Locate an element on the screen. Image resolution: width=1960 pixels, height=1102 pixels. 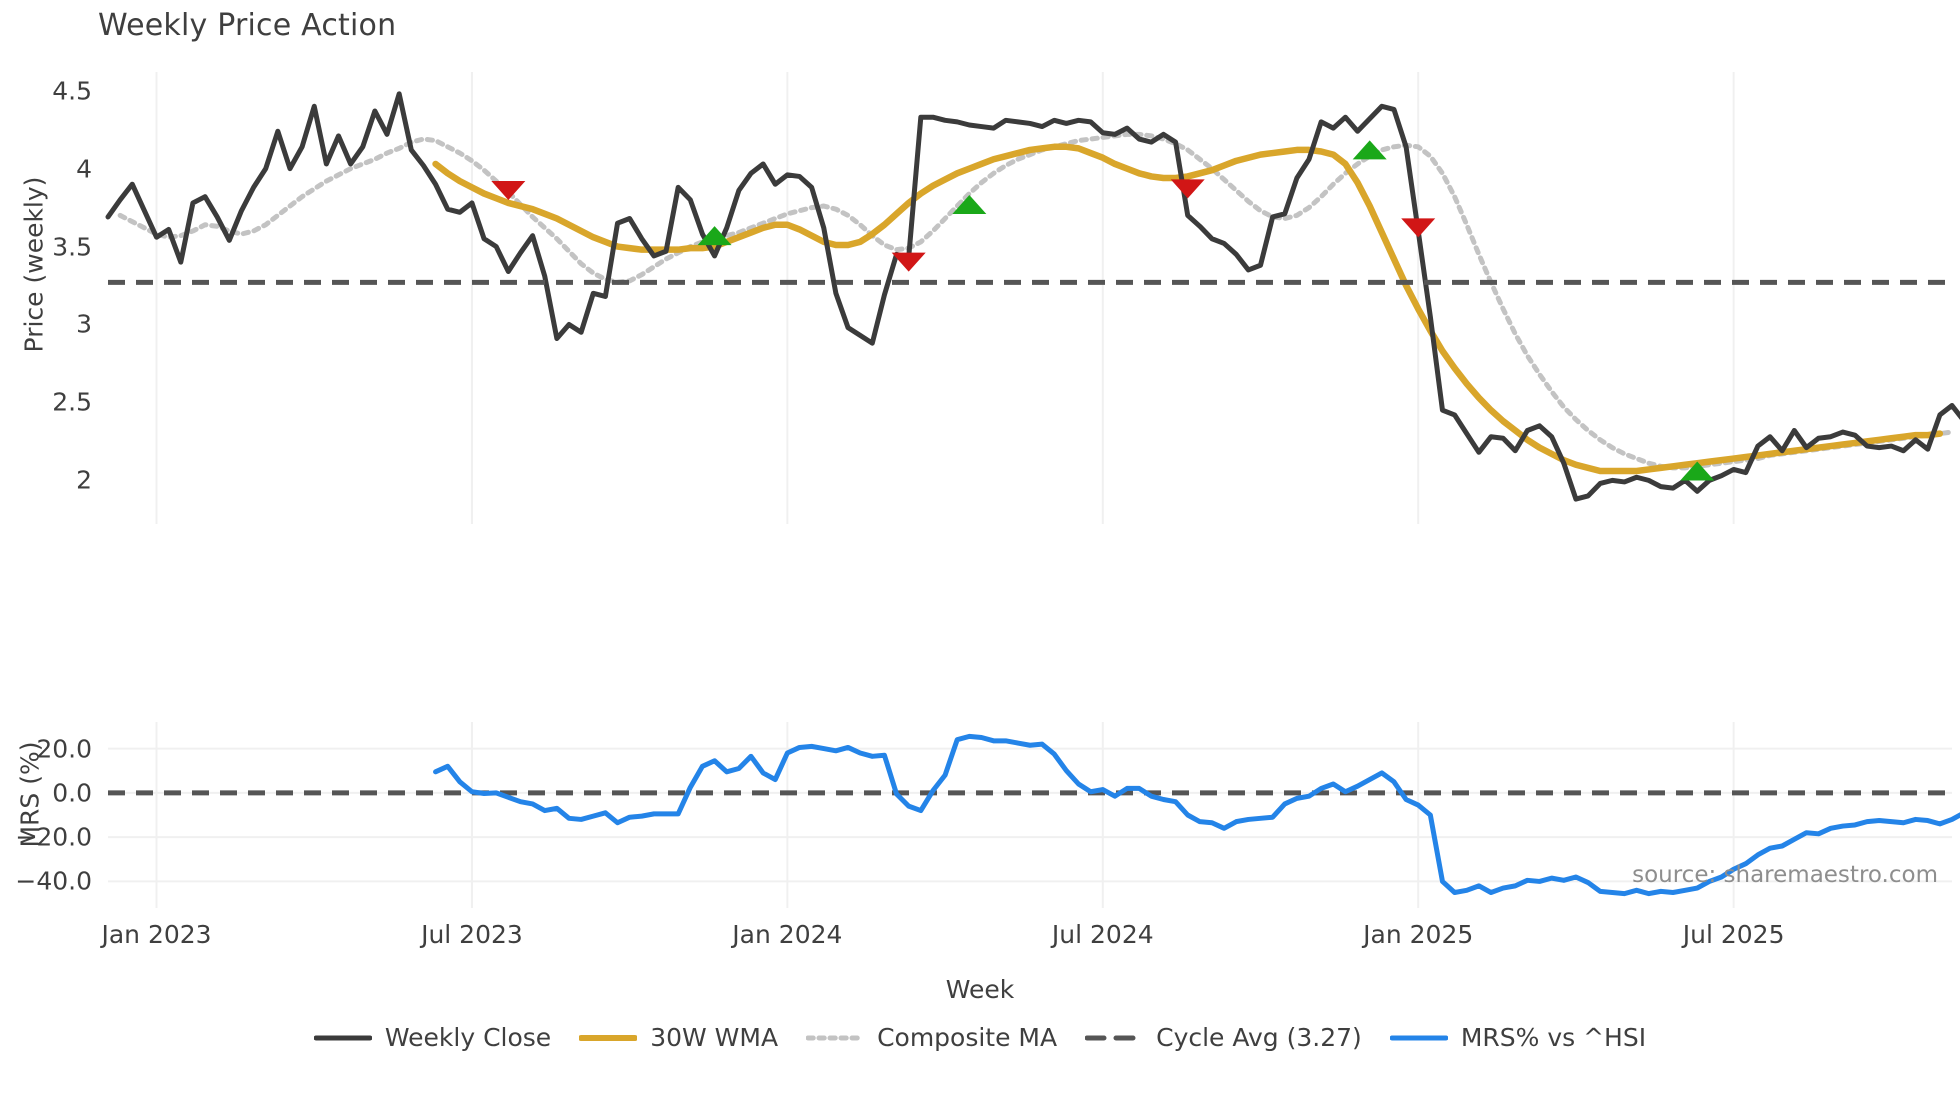
price-y-tick-label: 3 is located at coordinates (84, 324).